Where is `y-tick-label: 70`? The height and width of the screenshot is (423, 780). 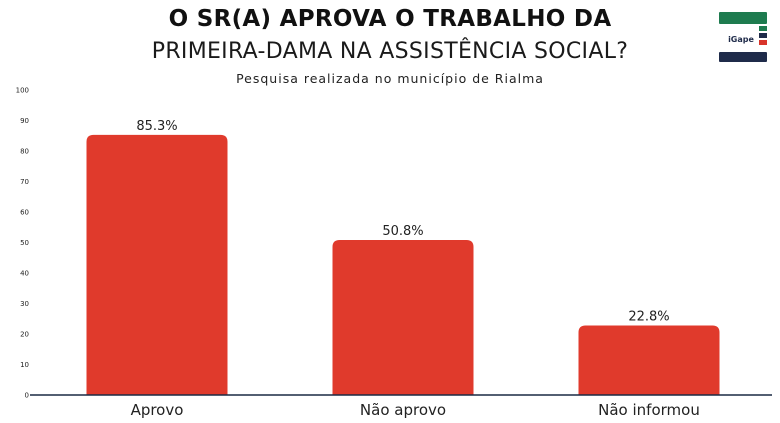 y-tick-label: 70 is located at coordinates (24, 182).